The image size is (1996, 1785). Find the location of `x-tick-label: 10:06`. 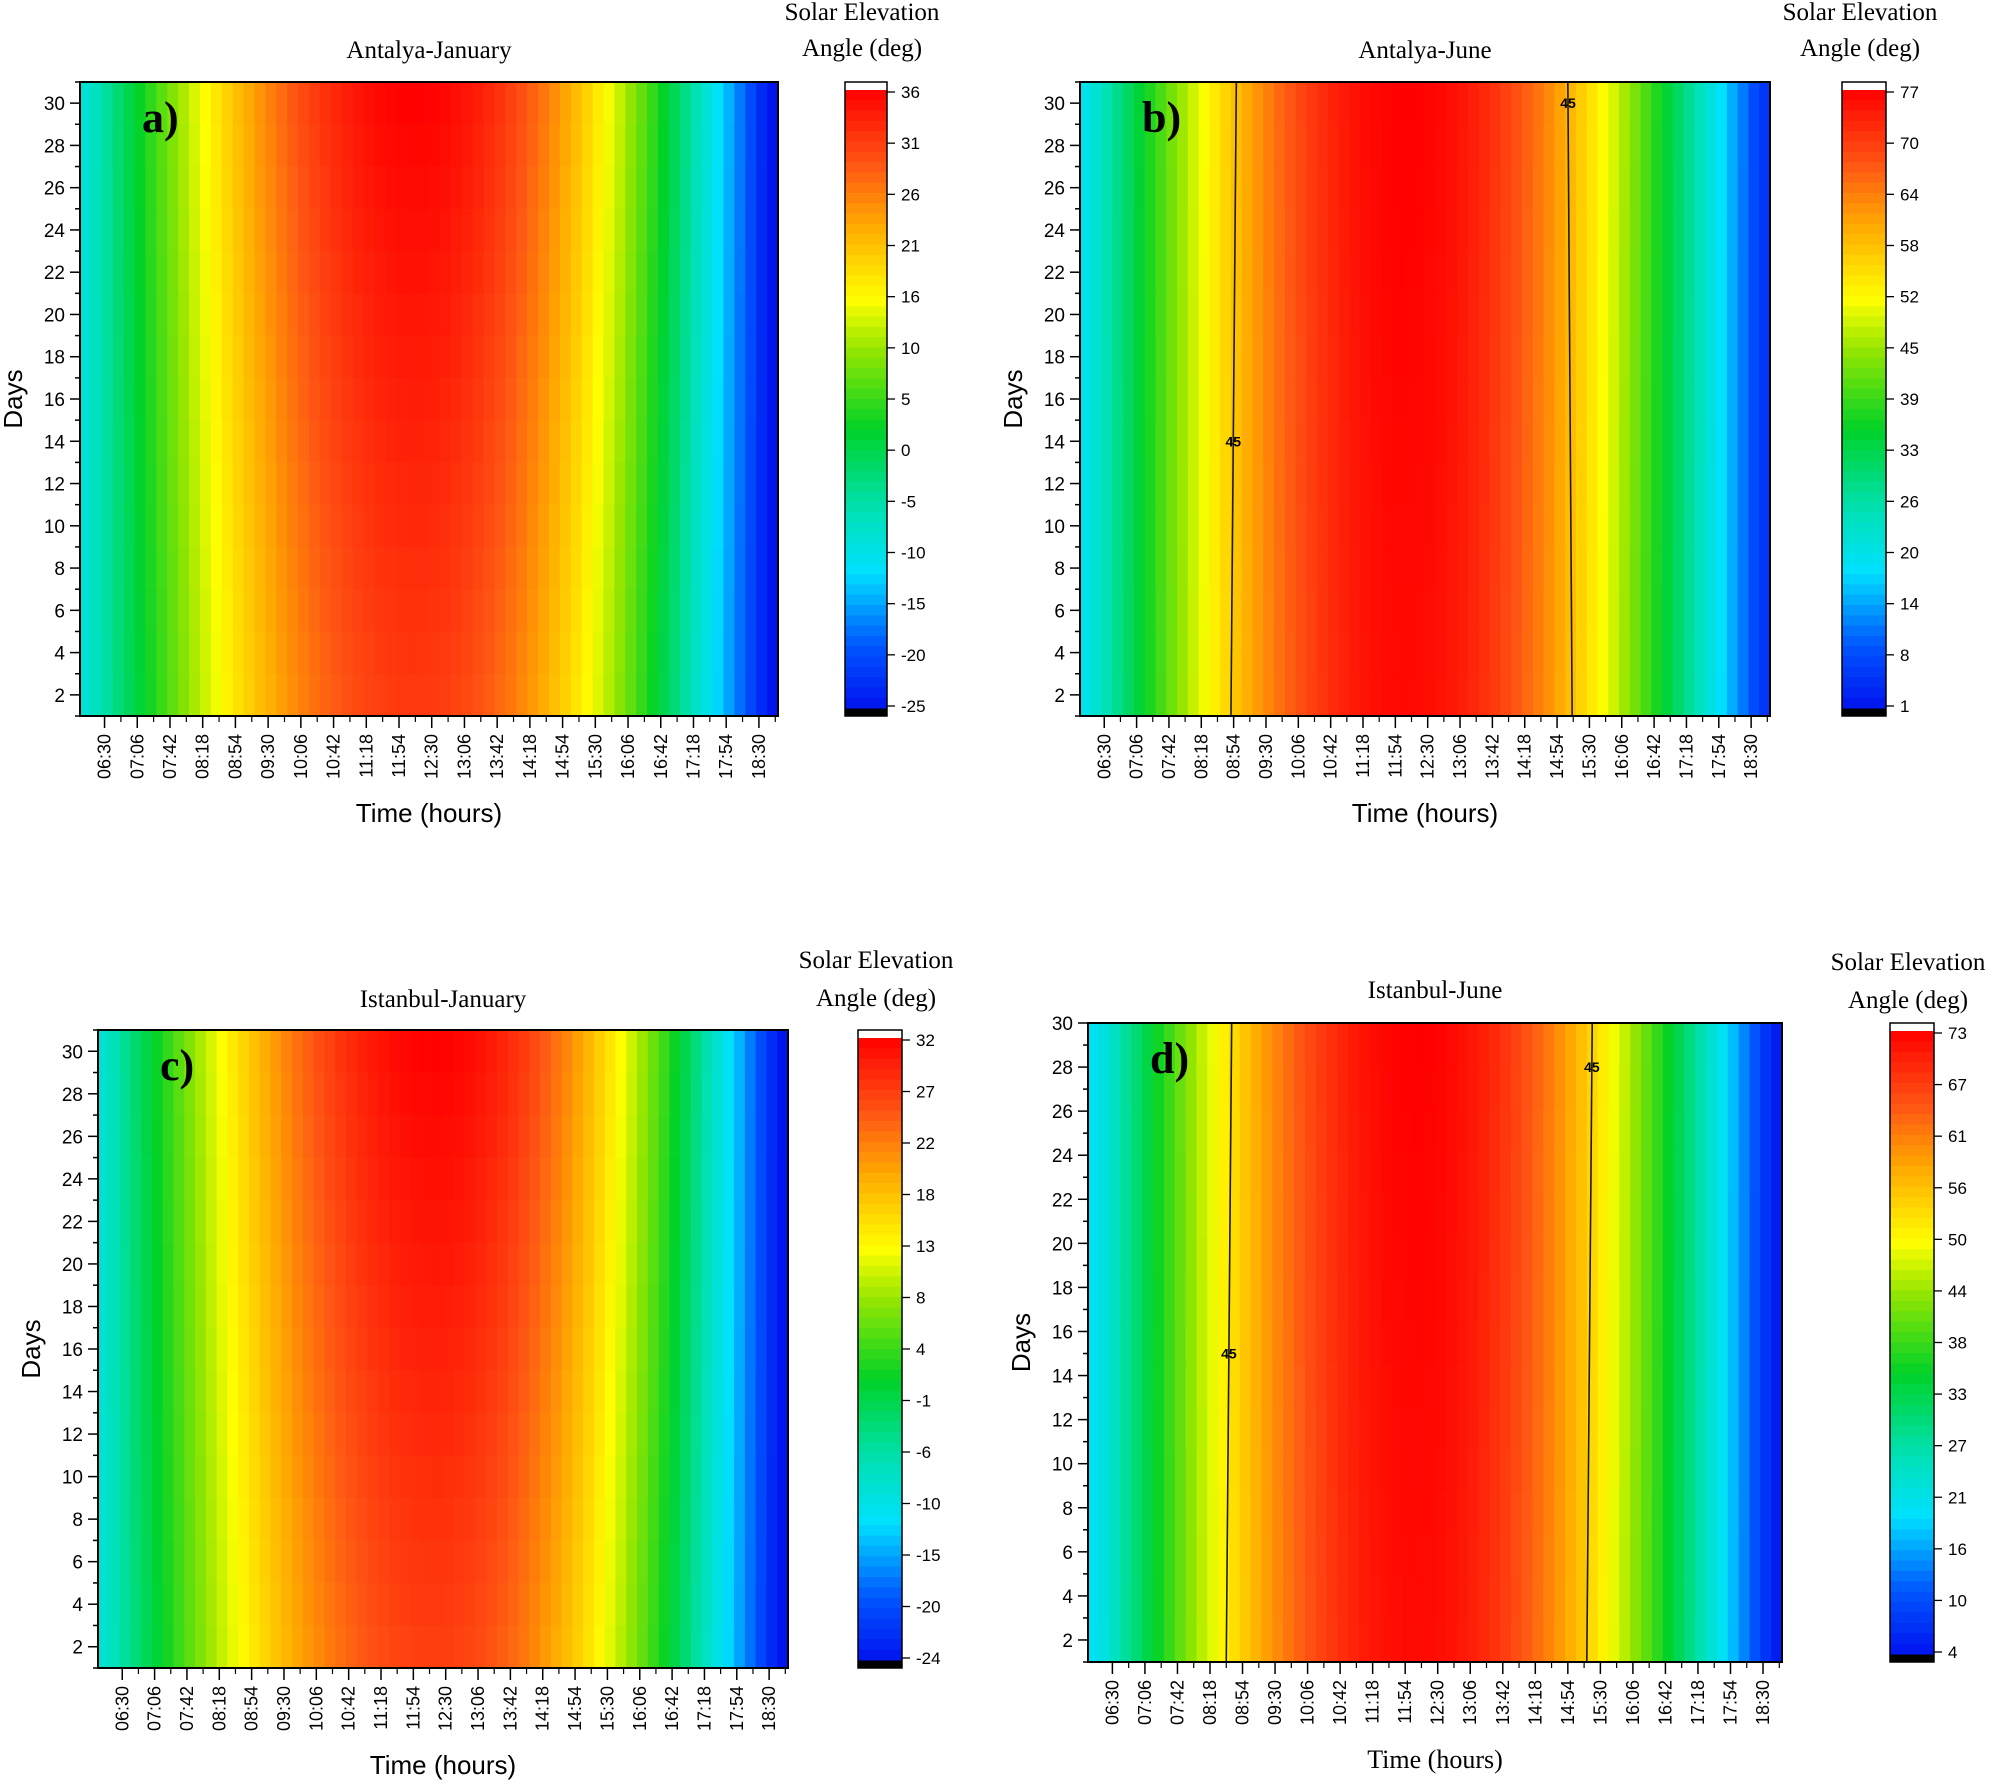

x-tick-label: 10:06 is located at coordinates (1308, 1702).